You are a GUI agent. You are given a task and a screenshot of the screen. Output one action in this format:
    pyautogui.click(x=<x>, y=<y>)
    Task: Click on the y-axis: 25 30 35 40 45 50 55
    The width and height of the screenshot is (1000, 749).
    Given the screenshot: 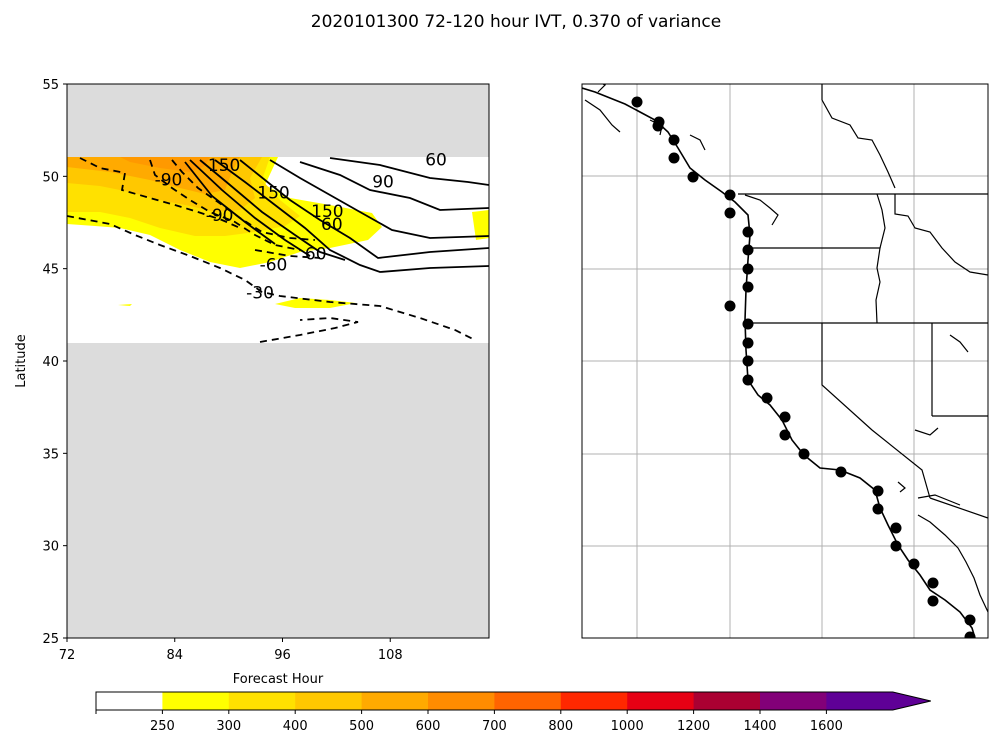 What is the action you would take?
    pyautogui.click(x=54, y=362)
    